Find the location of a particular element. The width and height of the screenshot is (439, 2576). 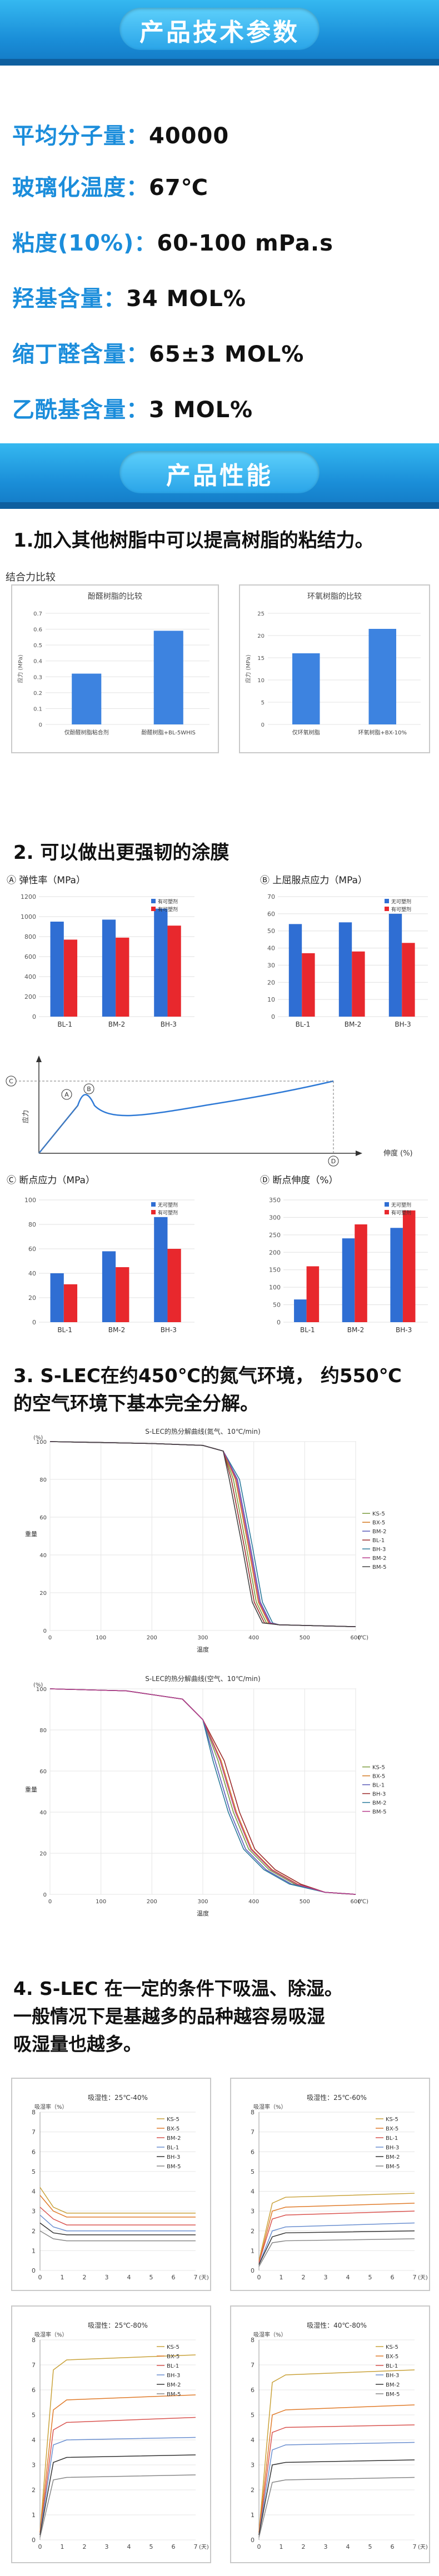

param-value: 60-100 mPa.s is located at coordinates (245, 243).